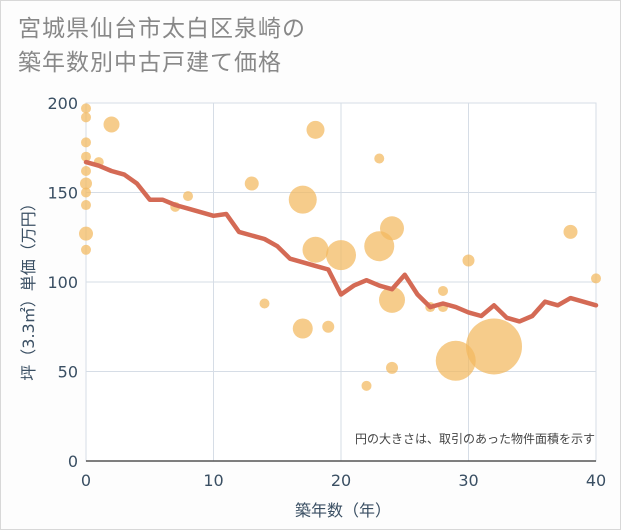 The image size is (621, 530). What do you see at coordinates (474, 439) in the screenshot?
I see `size-legend-note: 円の大きさは、取引のあった物件面積を示す` at bounding box center [474, 439].